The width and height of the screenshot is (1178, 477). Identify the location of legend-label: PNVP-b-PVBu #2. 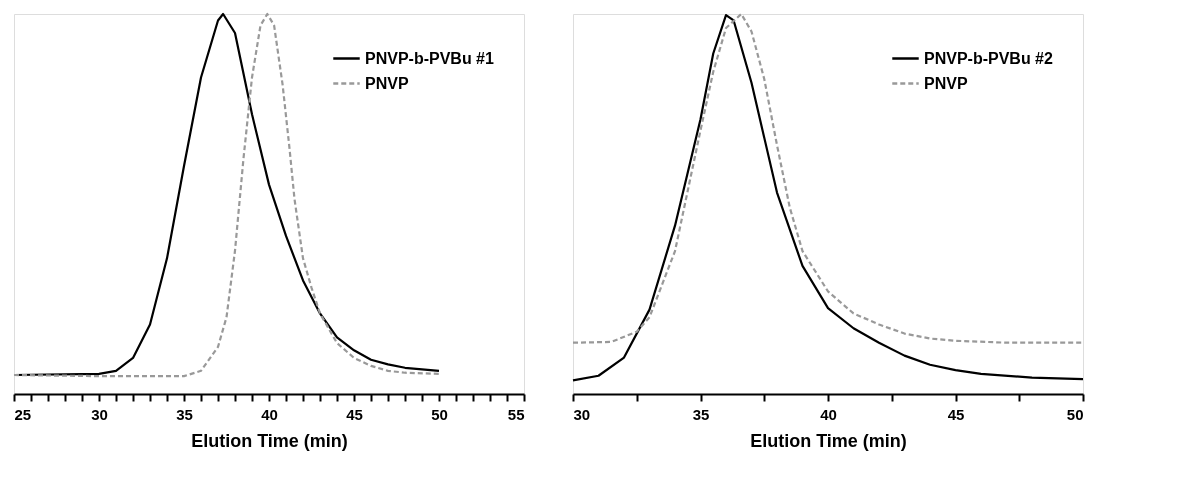
(989, 58).